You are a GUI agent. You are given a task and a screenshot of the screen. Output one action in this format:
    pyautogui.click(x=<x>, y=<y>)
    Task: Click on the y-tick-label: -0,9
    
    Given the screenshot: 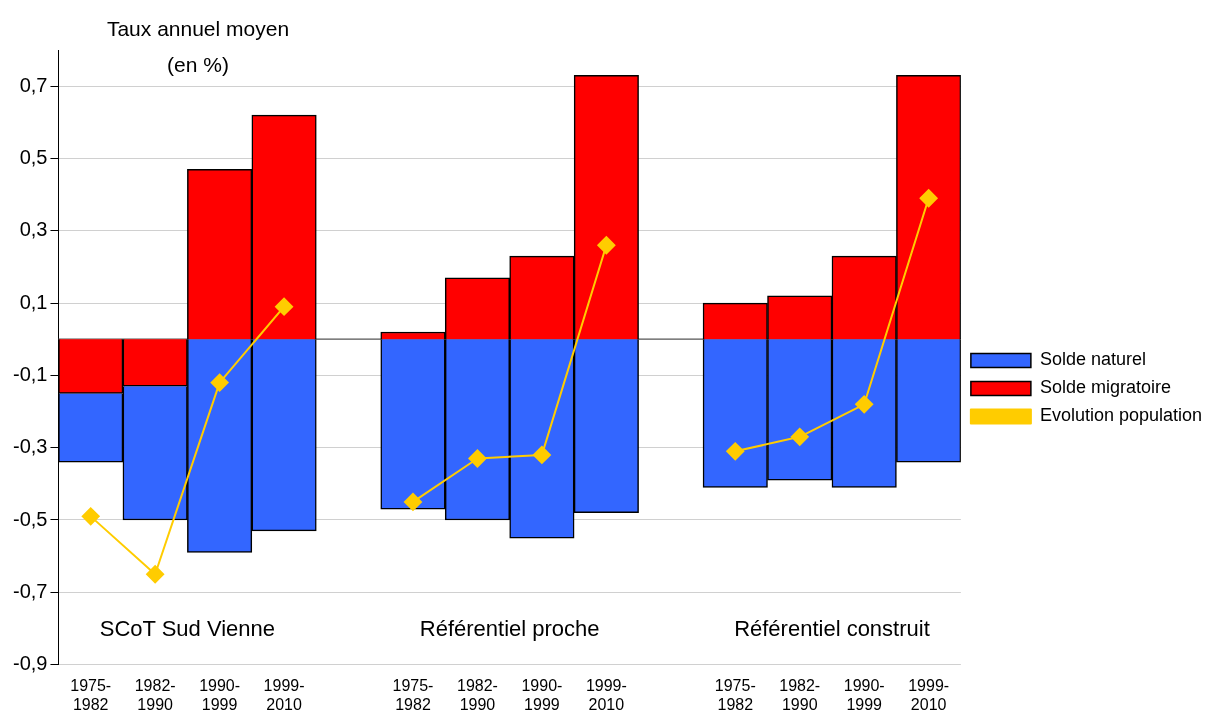 What is the action you would take?
    pyautogui.click(x=30, y=663)
    